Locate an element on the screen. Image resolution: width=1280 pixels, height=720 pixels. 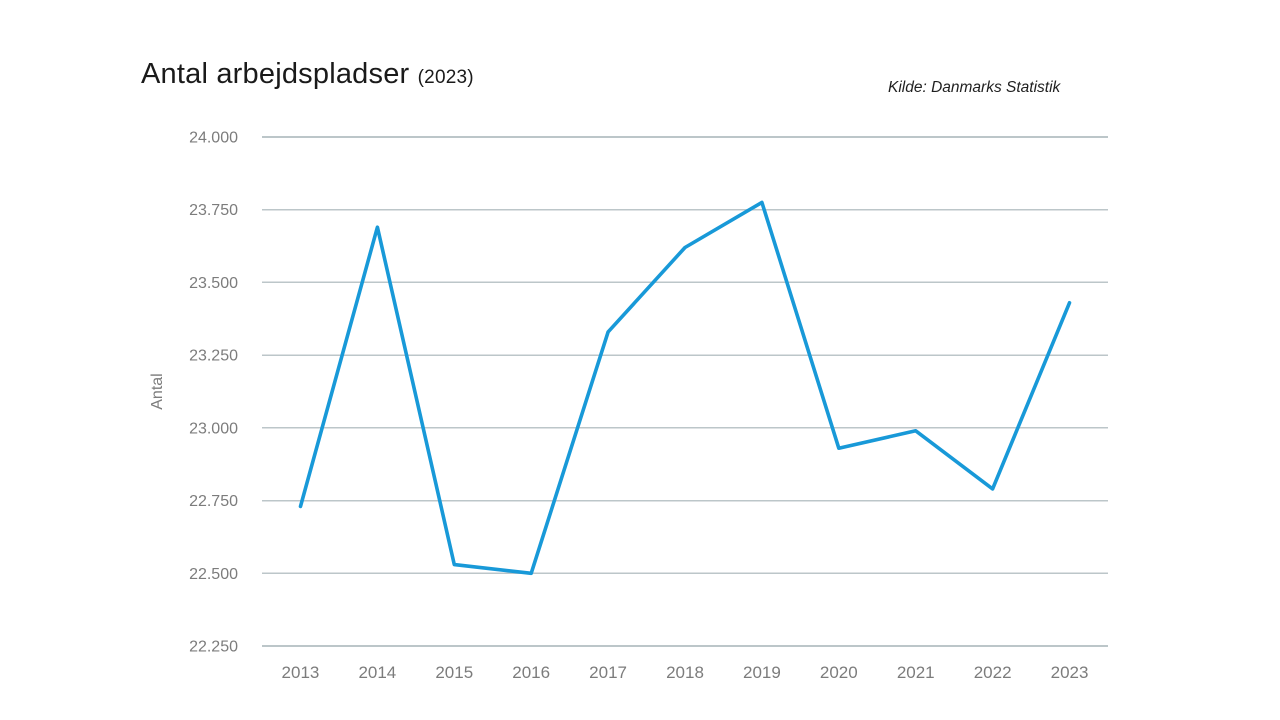
y-tick-label: 22.250 is located at coordinates (213, 647).